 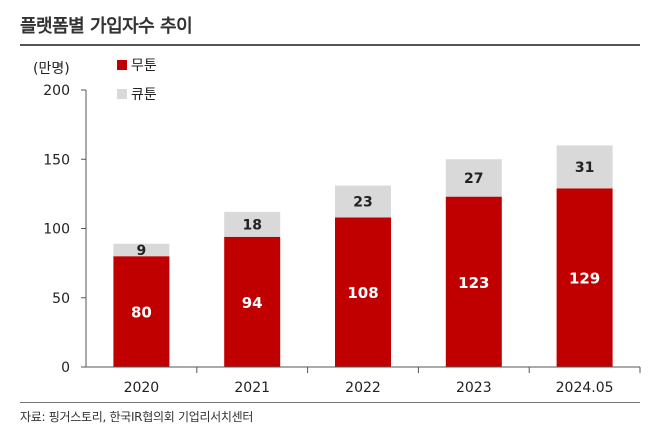 I want to click on data-label-mutoon: 129, so click(x=584, y=279).